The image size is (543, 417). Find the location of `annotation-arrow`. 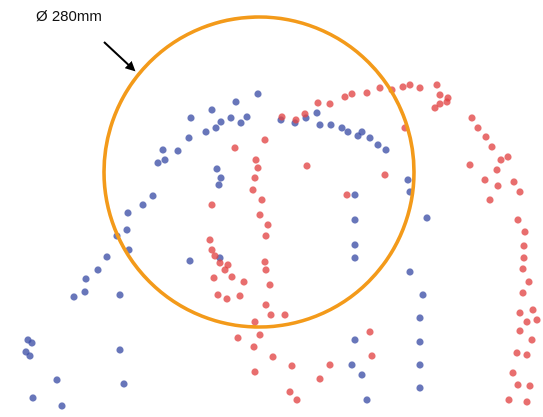

annotation-arrow is located at coordinates (119, 56).